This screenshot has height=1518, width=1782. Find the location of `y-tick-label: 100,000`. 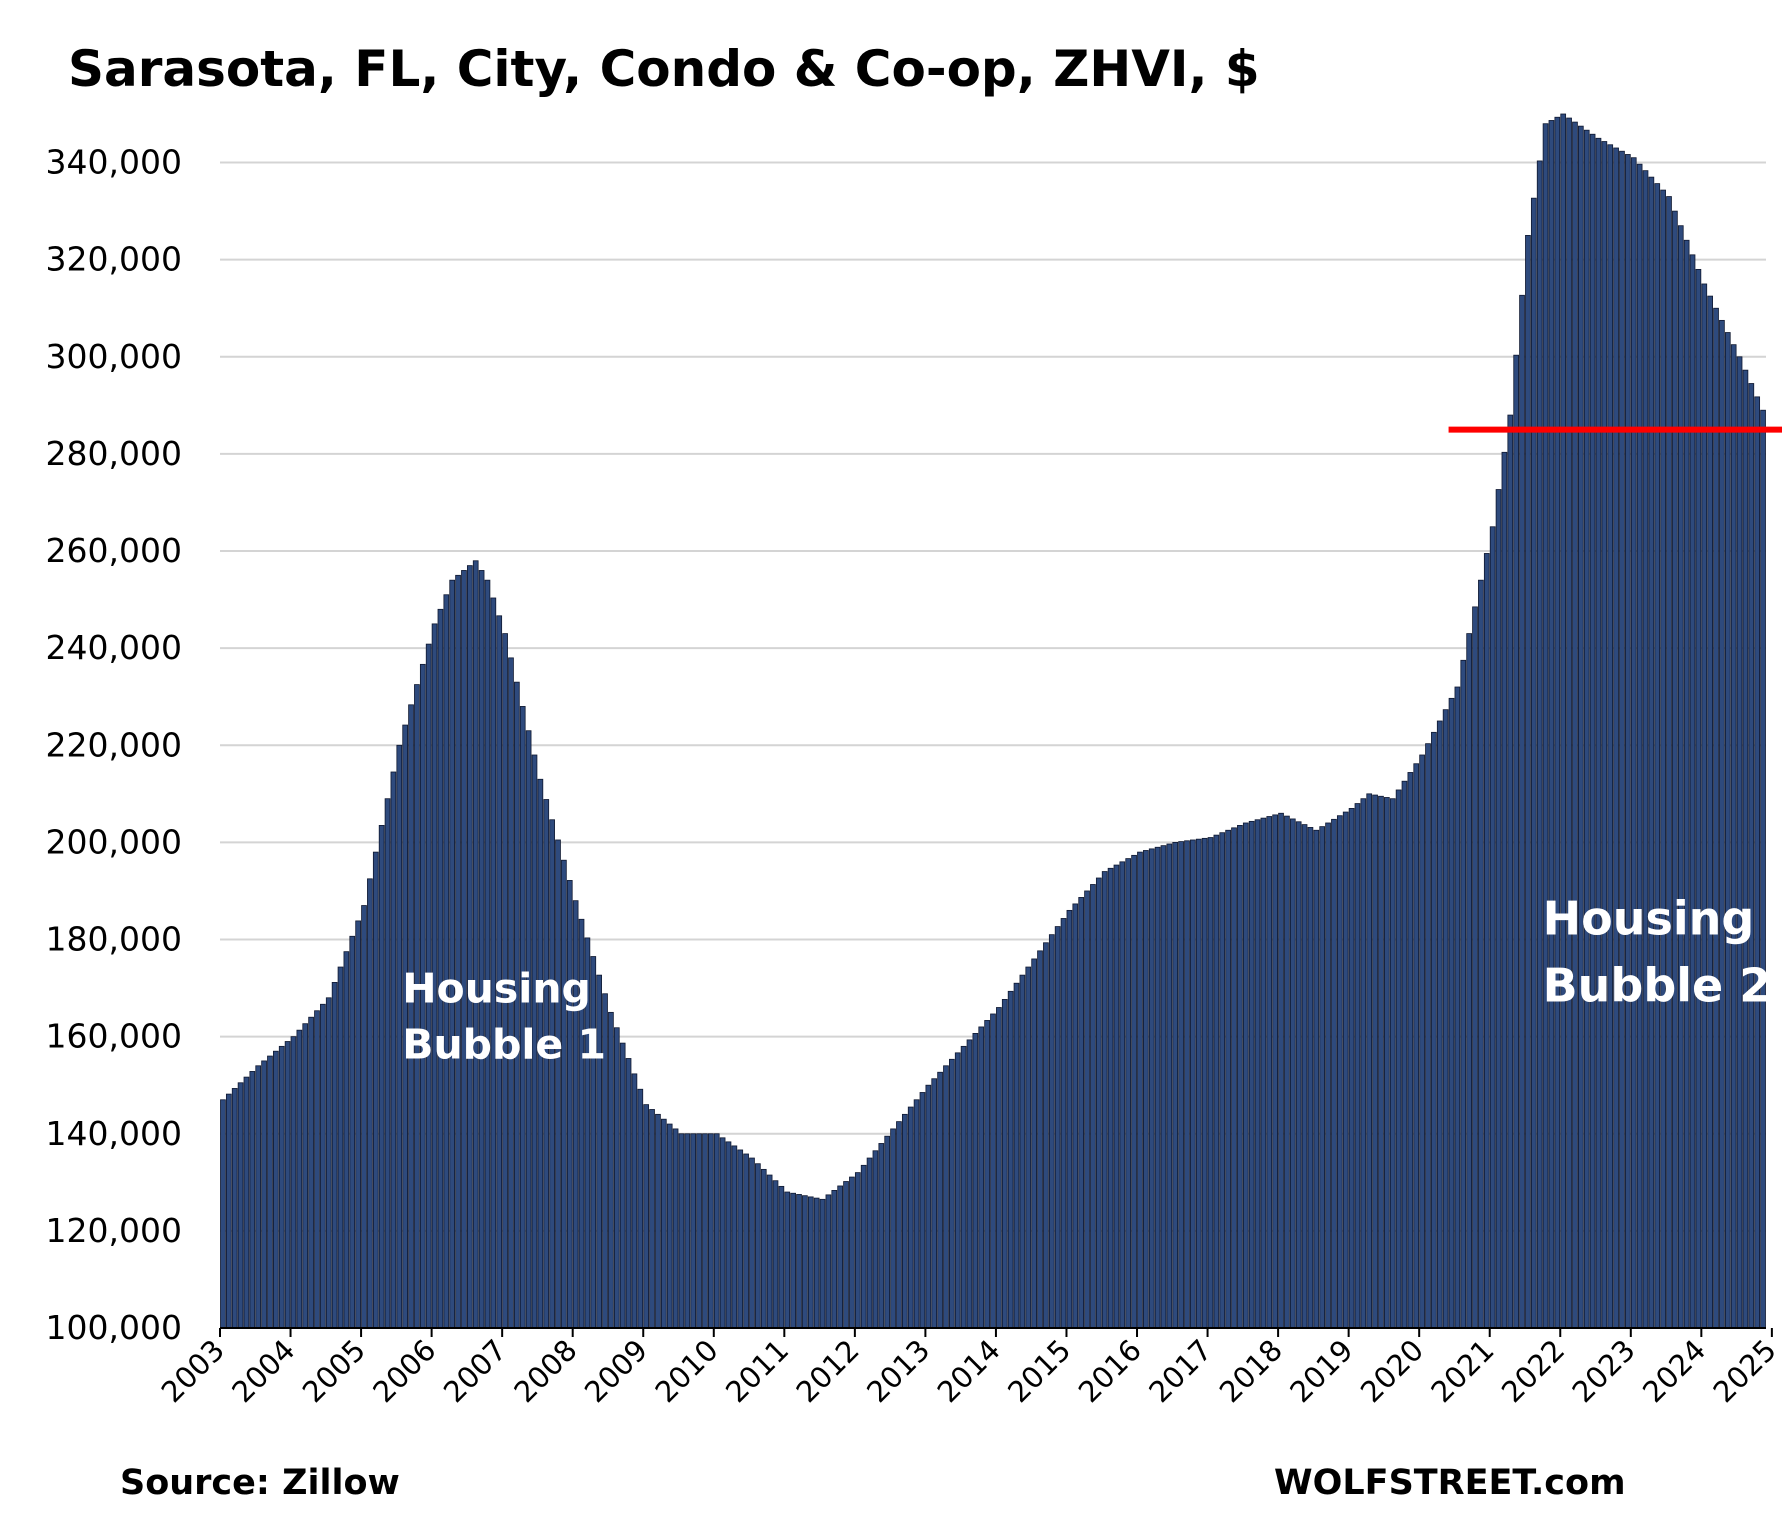

y-tick-label: 100,000 is located at coordinates (114, 1327).